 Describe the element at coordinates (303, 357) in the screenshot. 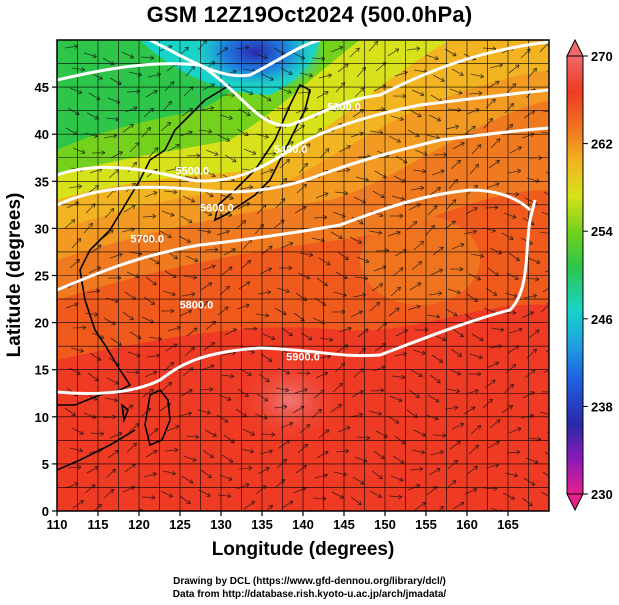

I see `contour-label: 5900.0` at that location.